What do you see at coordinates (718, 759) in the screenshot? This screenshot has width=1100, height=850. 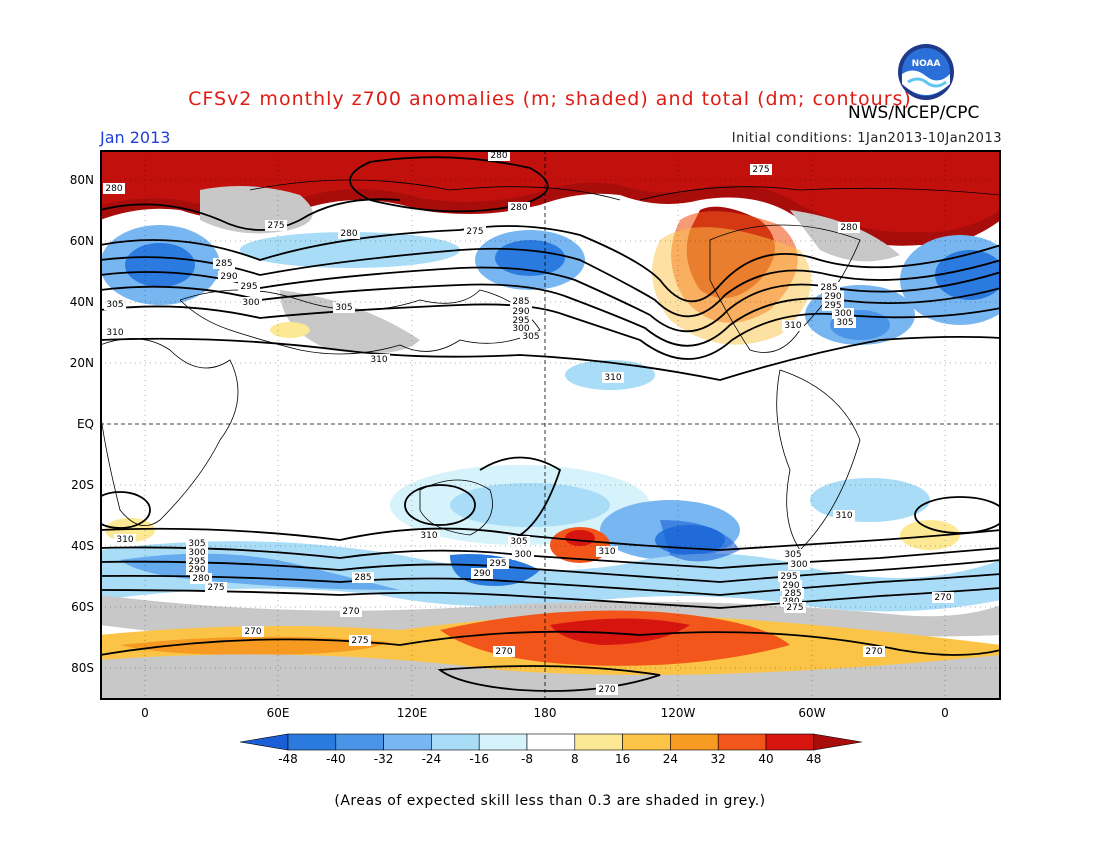 I see `colorbar-tick-label: 32` at bounding box center [718, 759].